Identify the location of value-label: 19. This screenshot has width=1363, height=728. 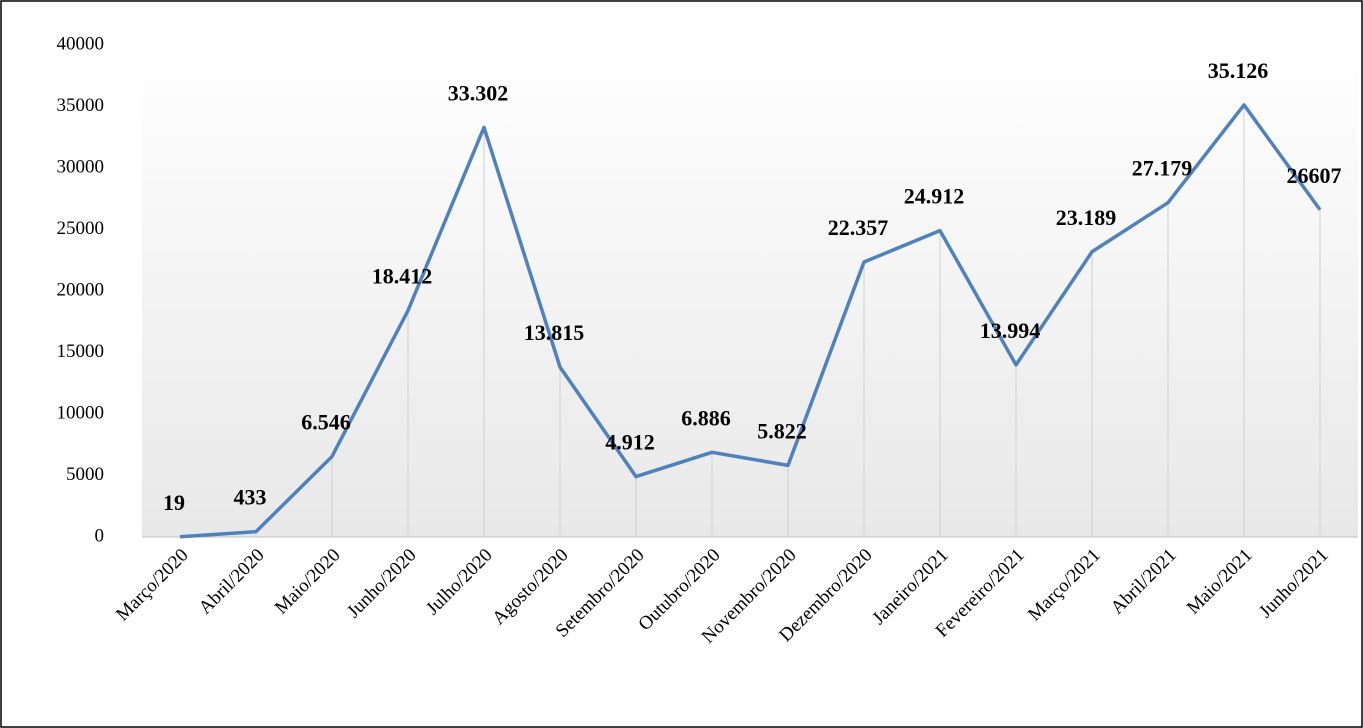
(174, 502).